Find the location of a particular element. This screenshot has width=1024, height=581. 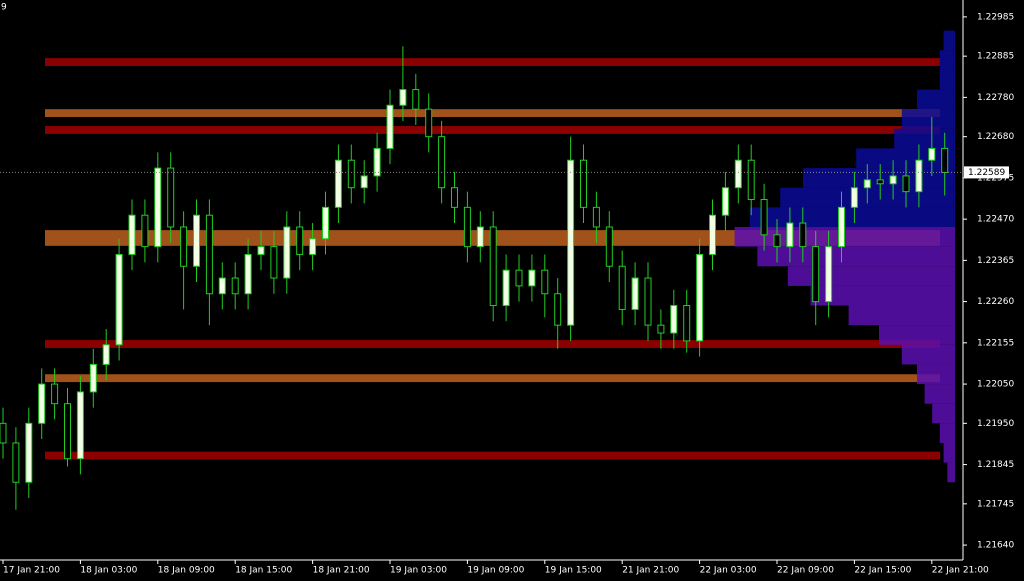

current-price-box is located at coordinates (986, 172).